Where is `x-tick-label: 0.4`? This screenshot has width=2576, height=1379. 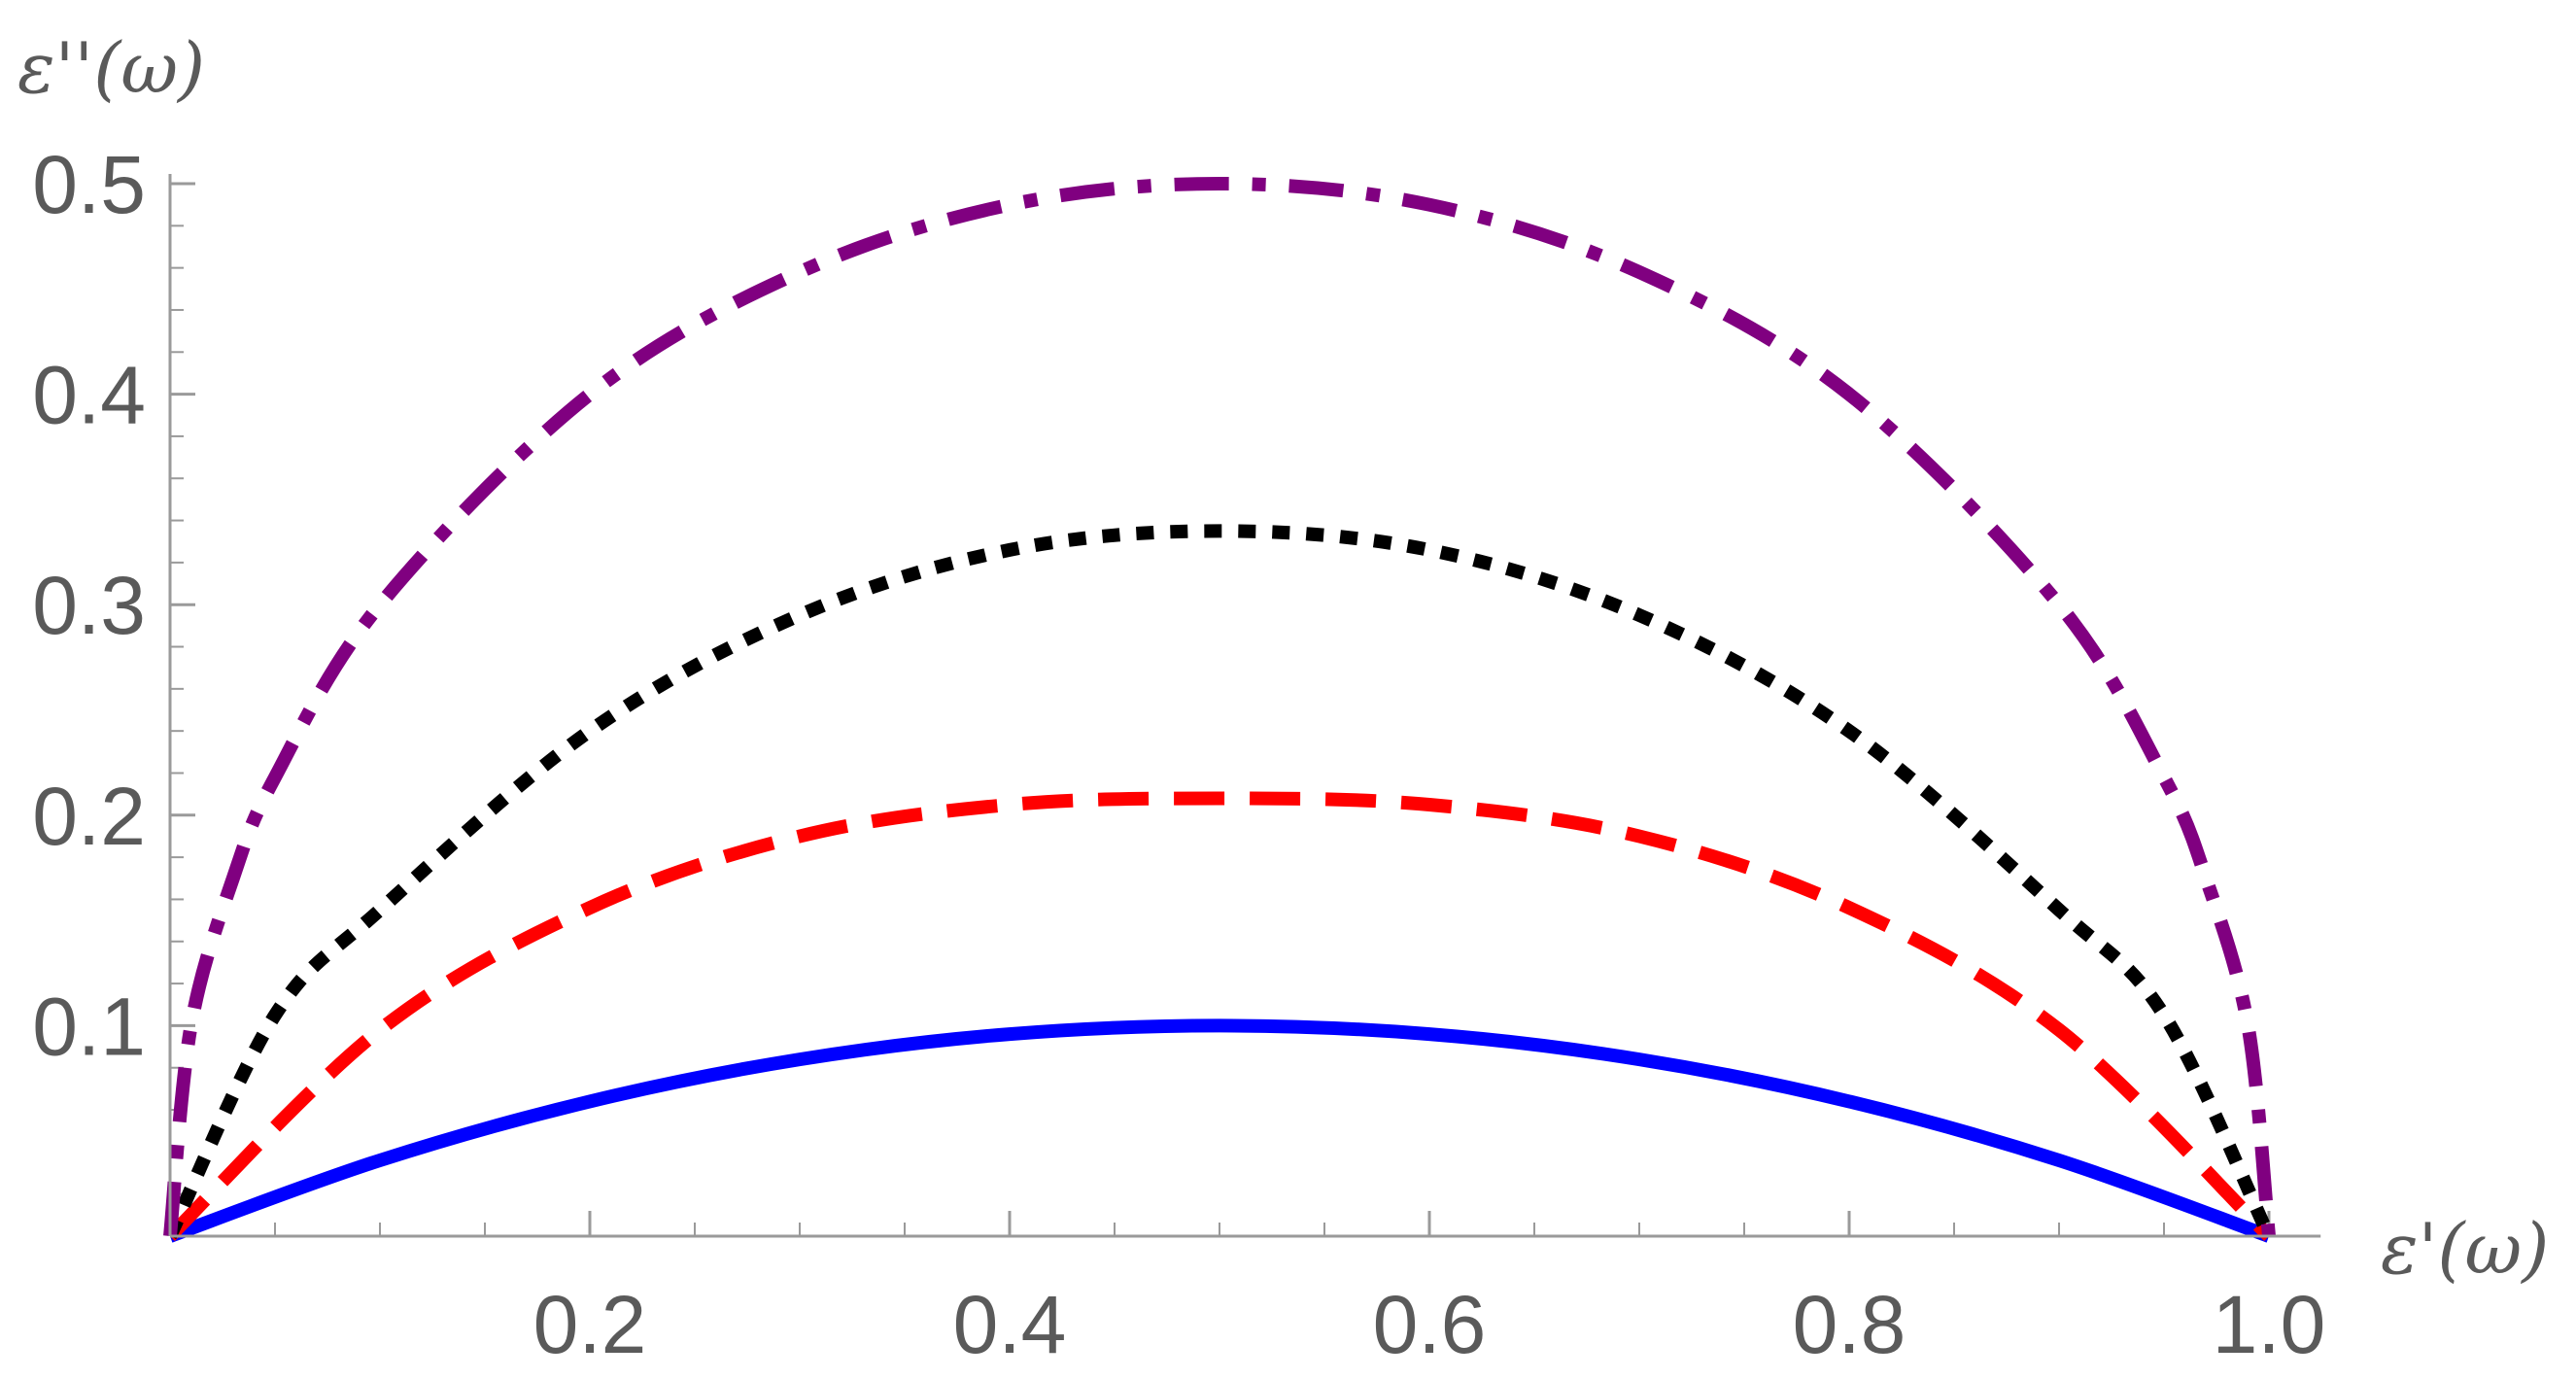 x-tick-label: 0.4 is located at coordinates (1010, 1324).